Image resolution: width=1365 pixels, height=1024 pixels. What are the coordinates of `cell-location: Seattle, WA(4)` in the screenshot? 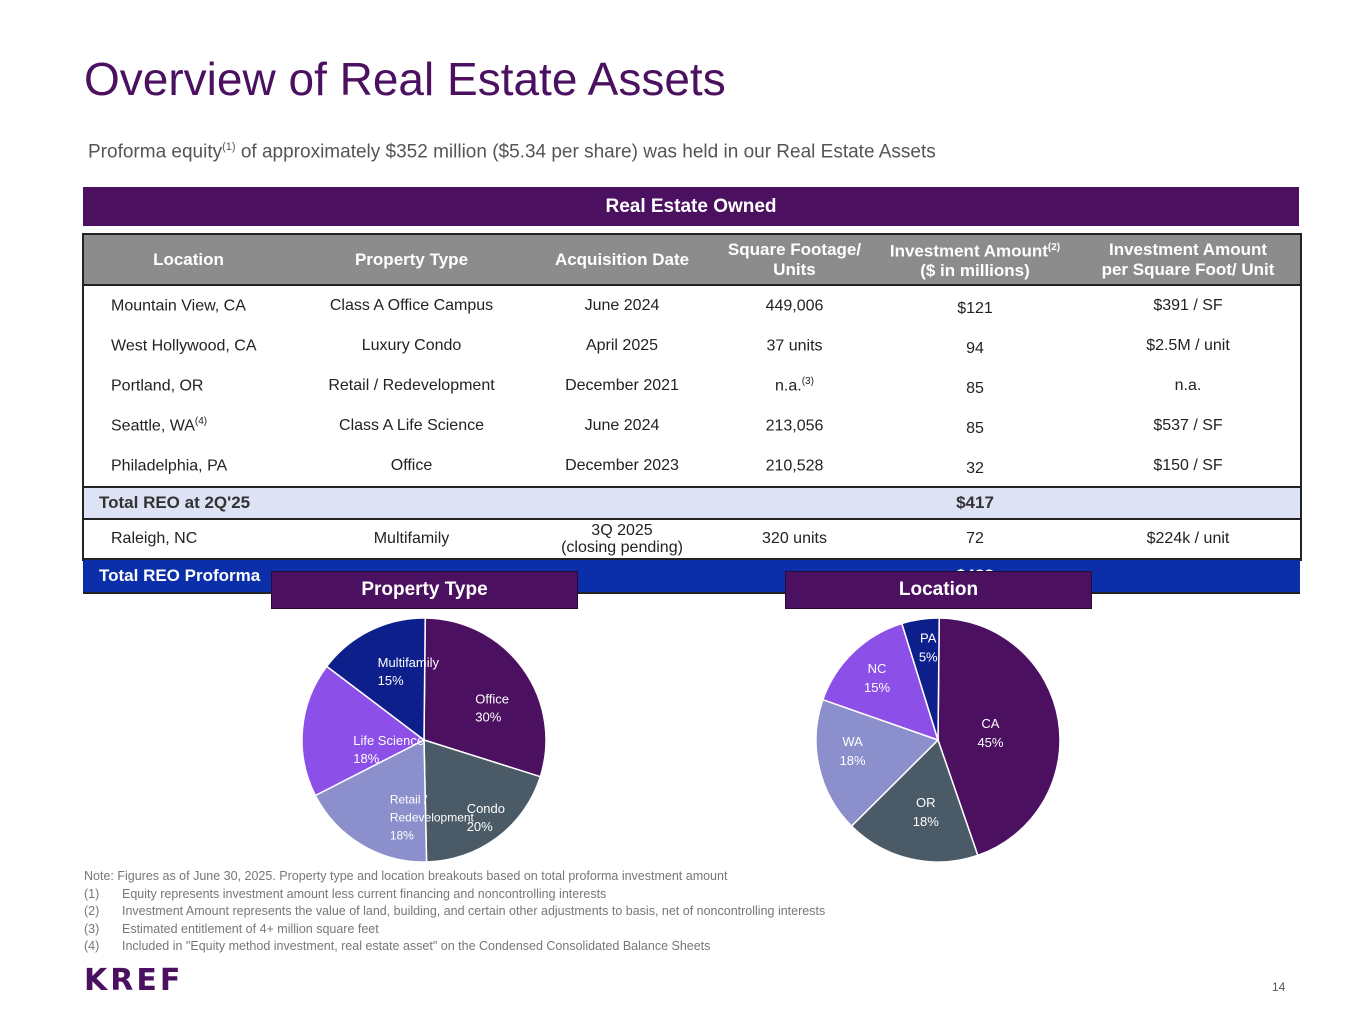 It's located at (159, 425).